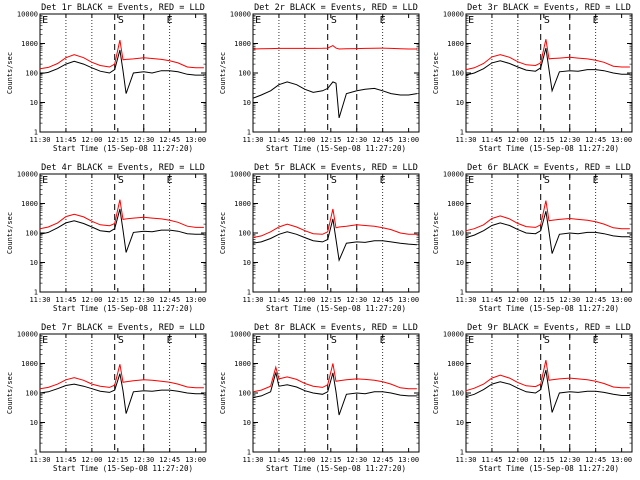 This screenshot has width=640, height=480. What do you see at coordinates (123, 328) in the screenshot?
I see `panel-title: Det 7r BLACK = Events, RED = LLD` at bounding box center [123, 328].